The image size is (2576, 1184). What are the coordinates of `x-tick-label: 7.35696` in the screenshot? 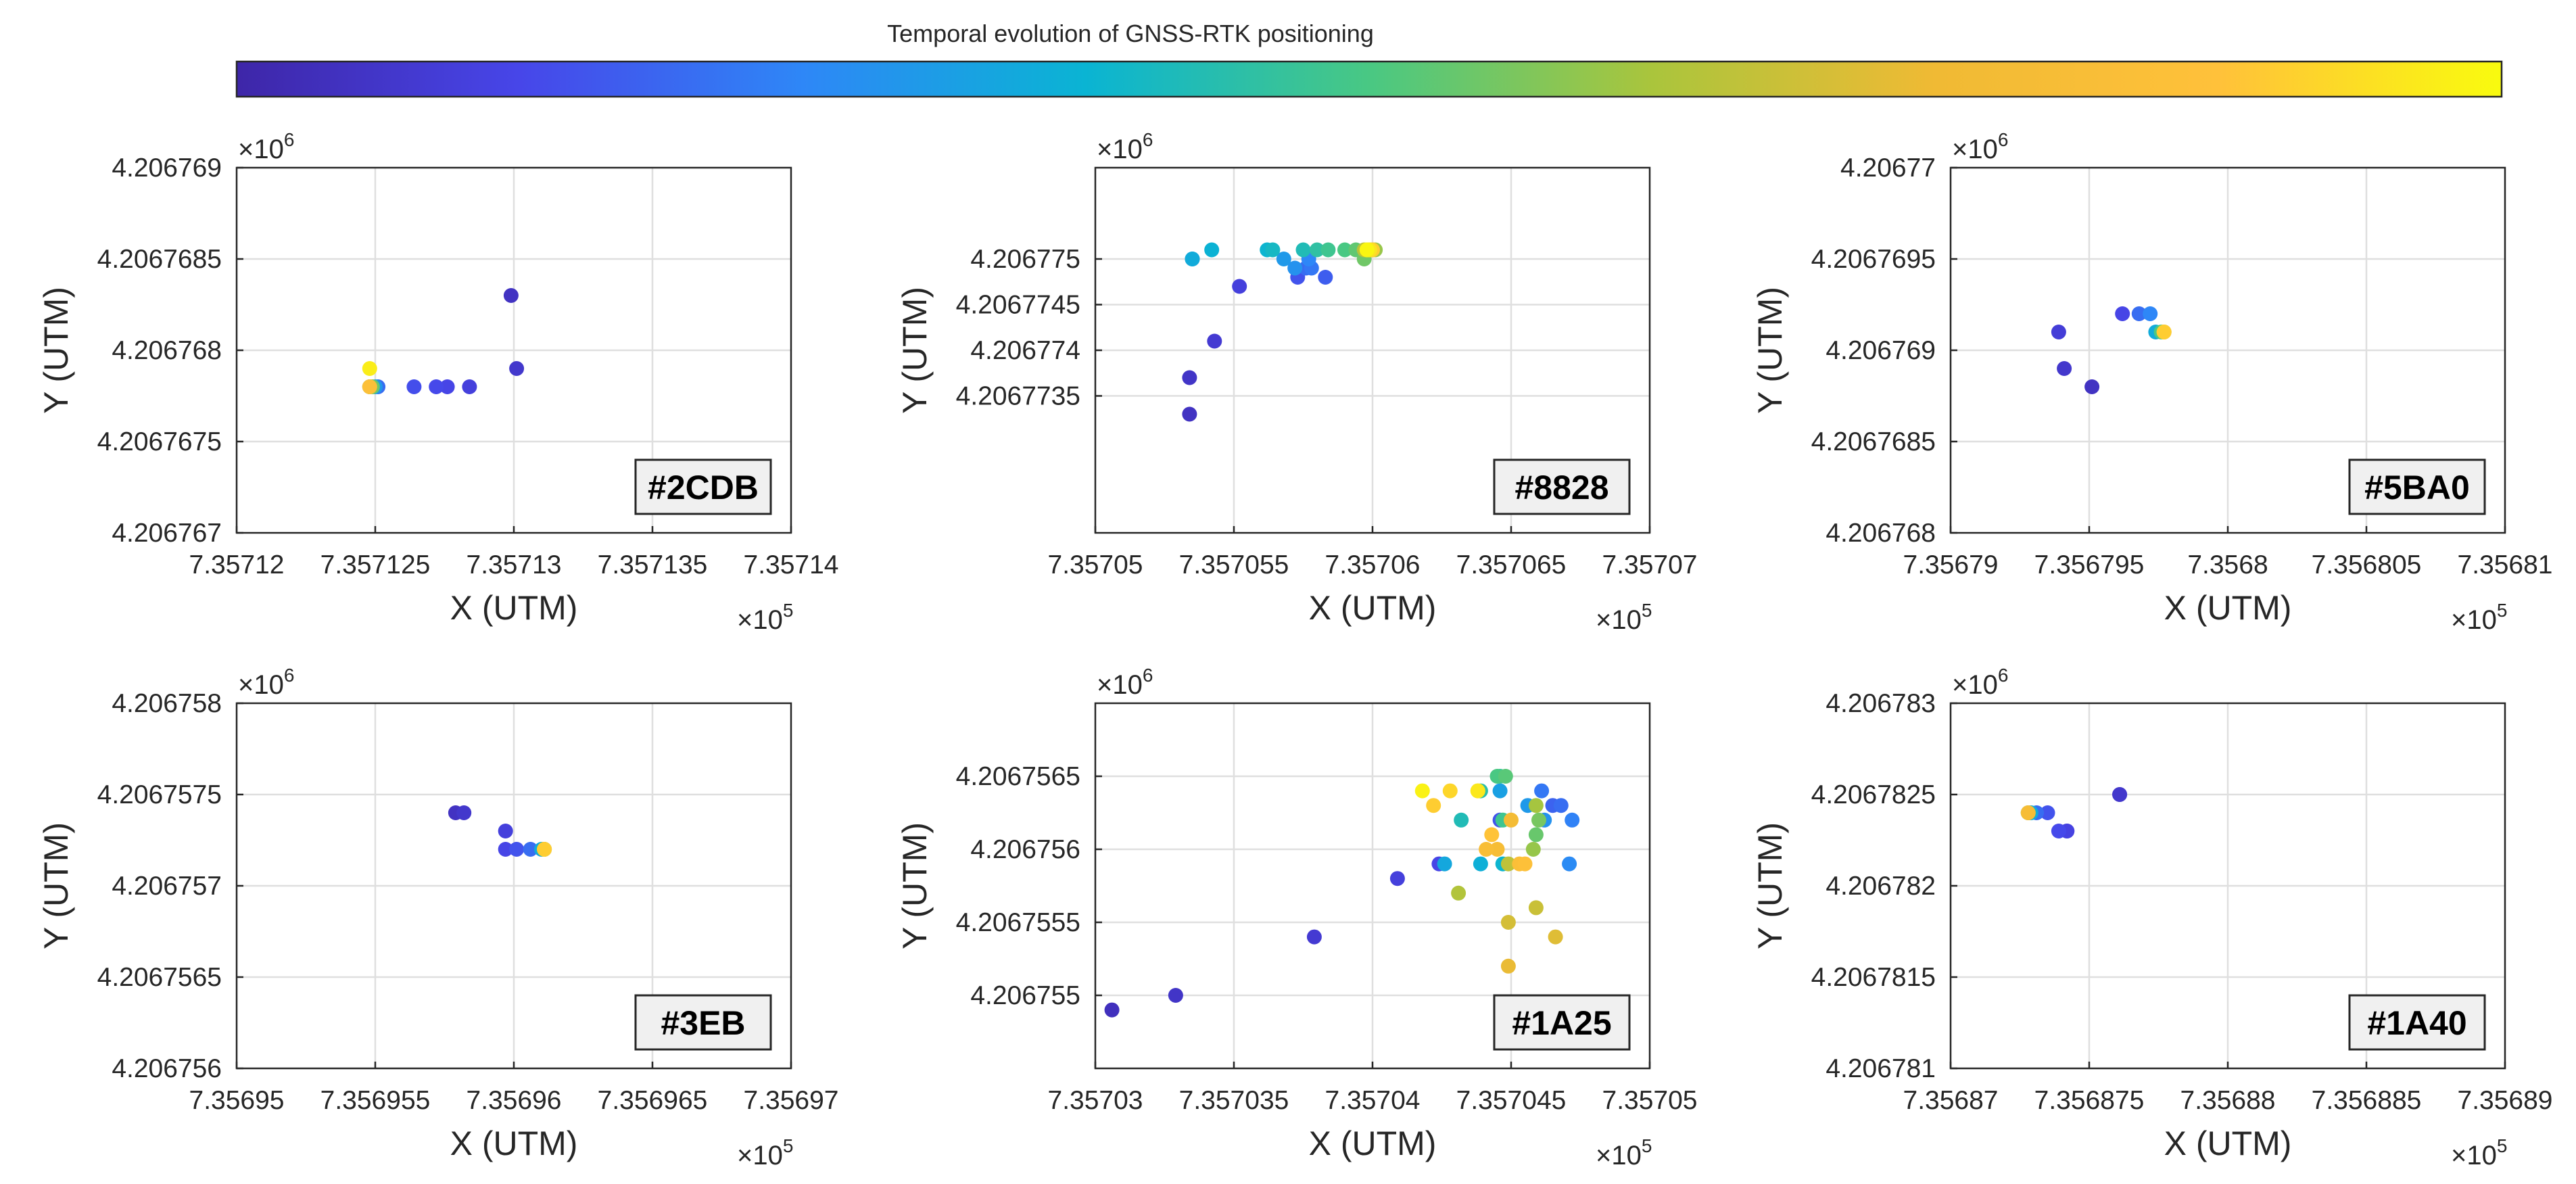 It's located at (514, 1100).